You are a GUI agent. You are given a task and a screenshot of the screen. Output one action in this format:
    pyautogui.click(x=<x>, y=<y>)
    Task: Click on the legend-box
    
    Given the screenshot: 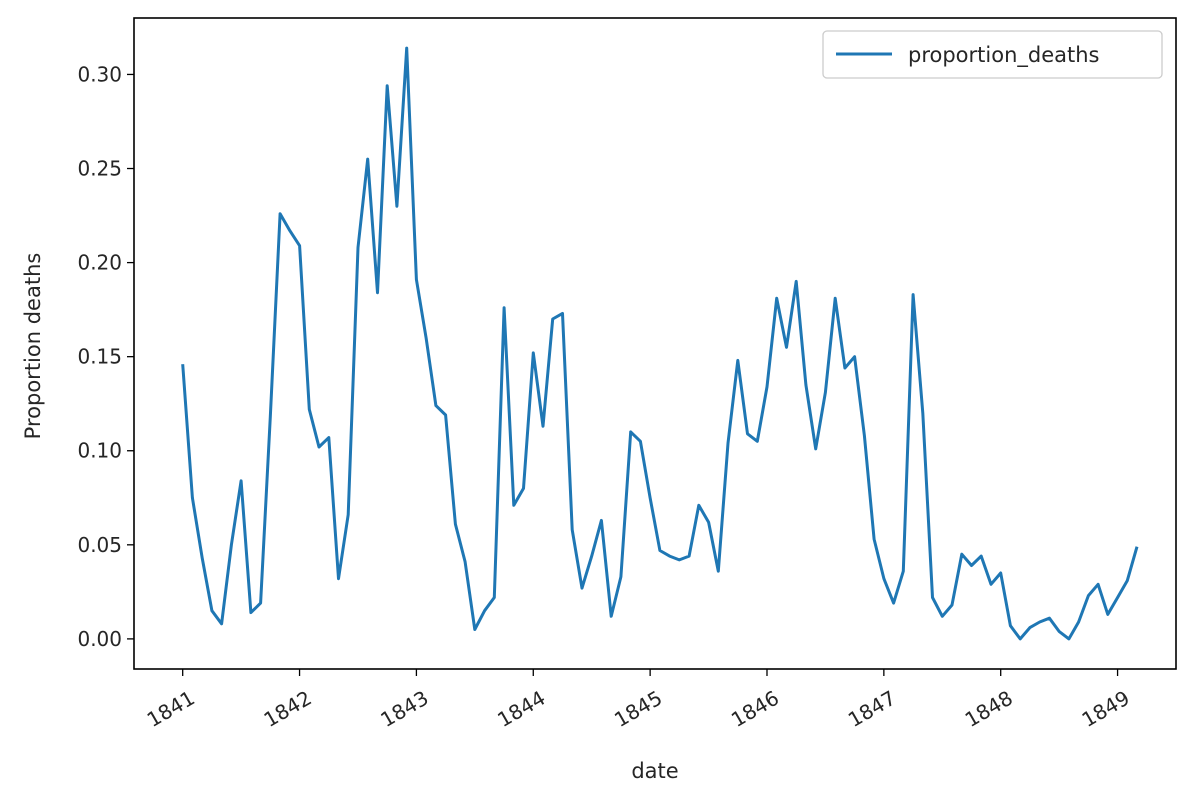 What is the action you would take?
    pyautogui.click(x=992, y=54)
    